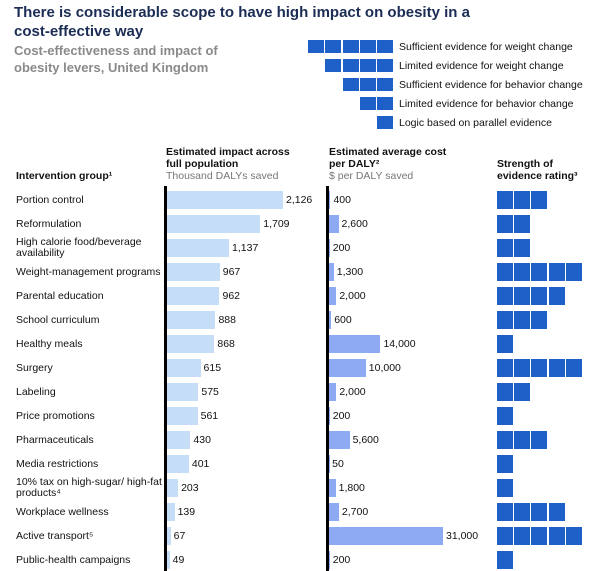 This screenshot has height=571, width=604. I want to click on category-label: Surgery, so click(34, 367).